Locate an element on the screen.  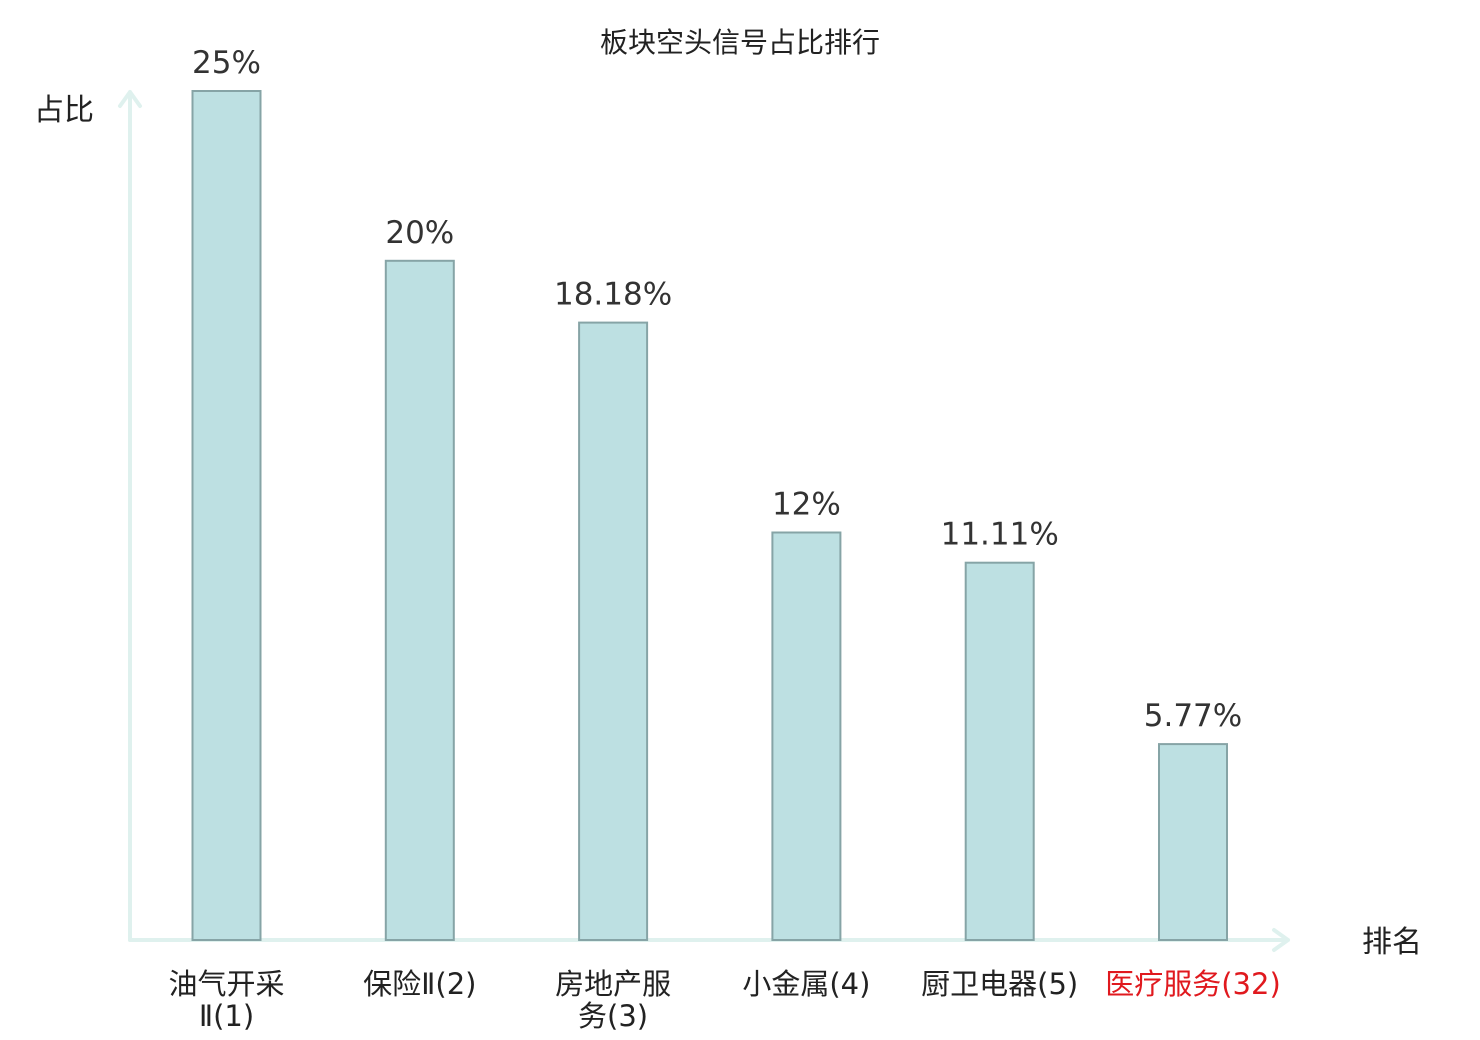
x-tick-label: 务(3) is located at coordinates (613, 1016).